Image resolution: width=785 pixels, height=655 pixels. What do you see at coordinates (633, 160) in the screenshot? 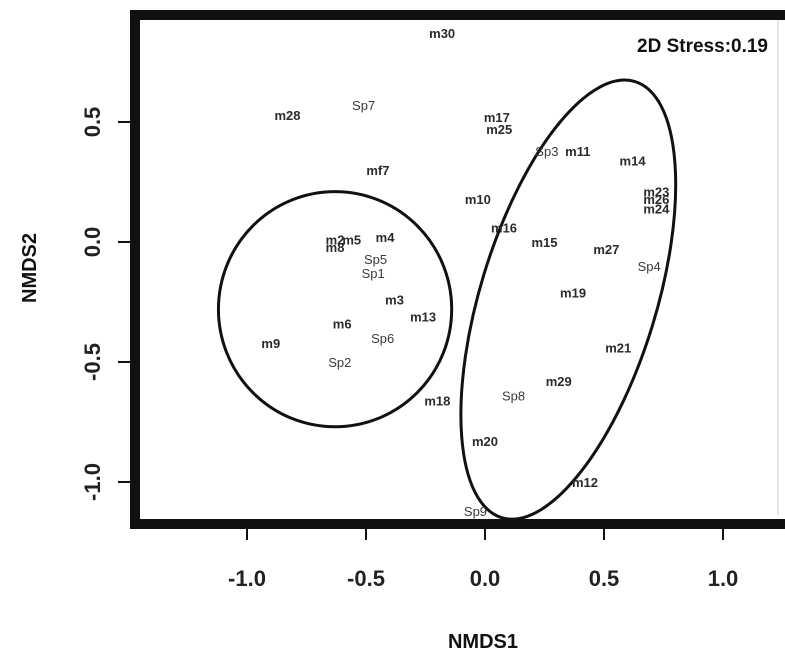
I see `point-label-m14: m14` at bounding box center [633, 160].